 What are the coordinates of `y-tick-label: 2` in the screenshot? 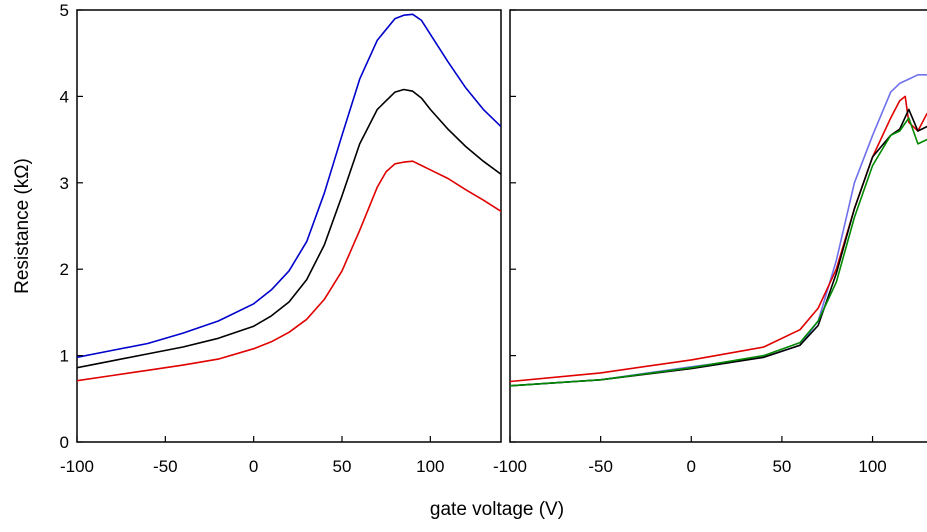 It's located at (64, 269).